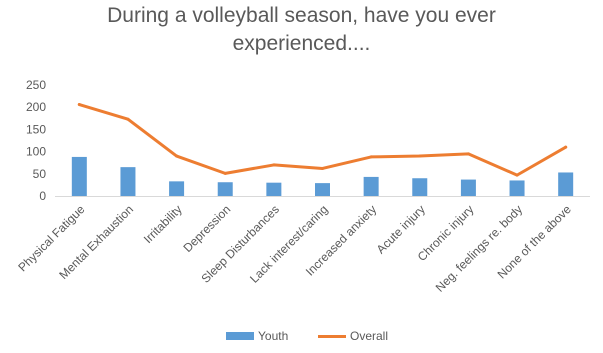  What do you see at coordinates (257, 336) in the screenshot?
I see `legend-item-youth: Youth` at bounding box center [257, 336].